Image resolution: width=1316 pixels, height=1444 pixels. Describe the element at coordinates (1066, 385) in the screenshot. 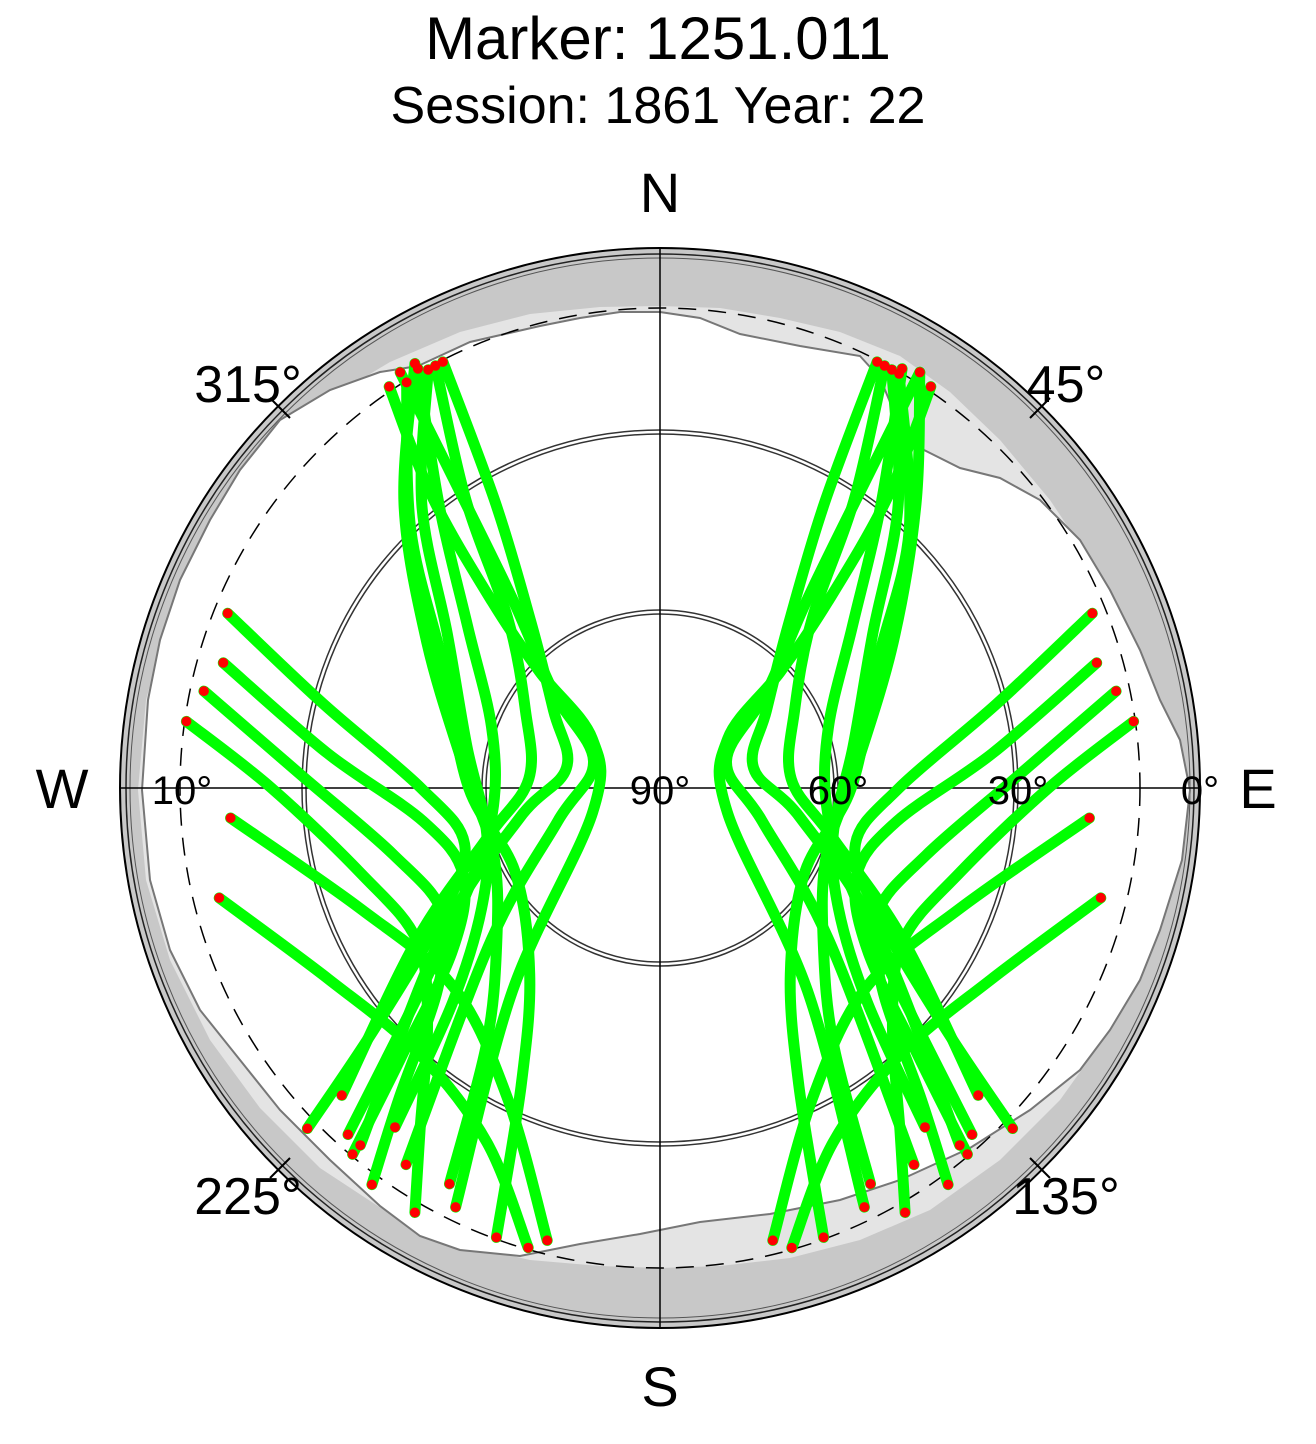

I see `azimuth-label-45: 45°` at that location.